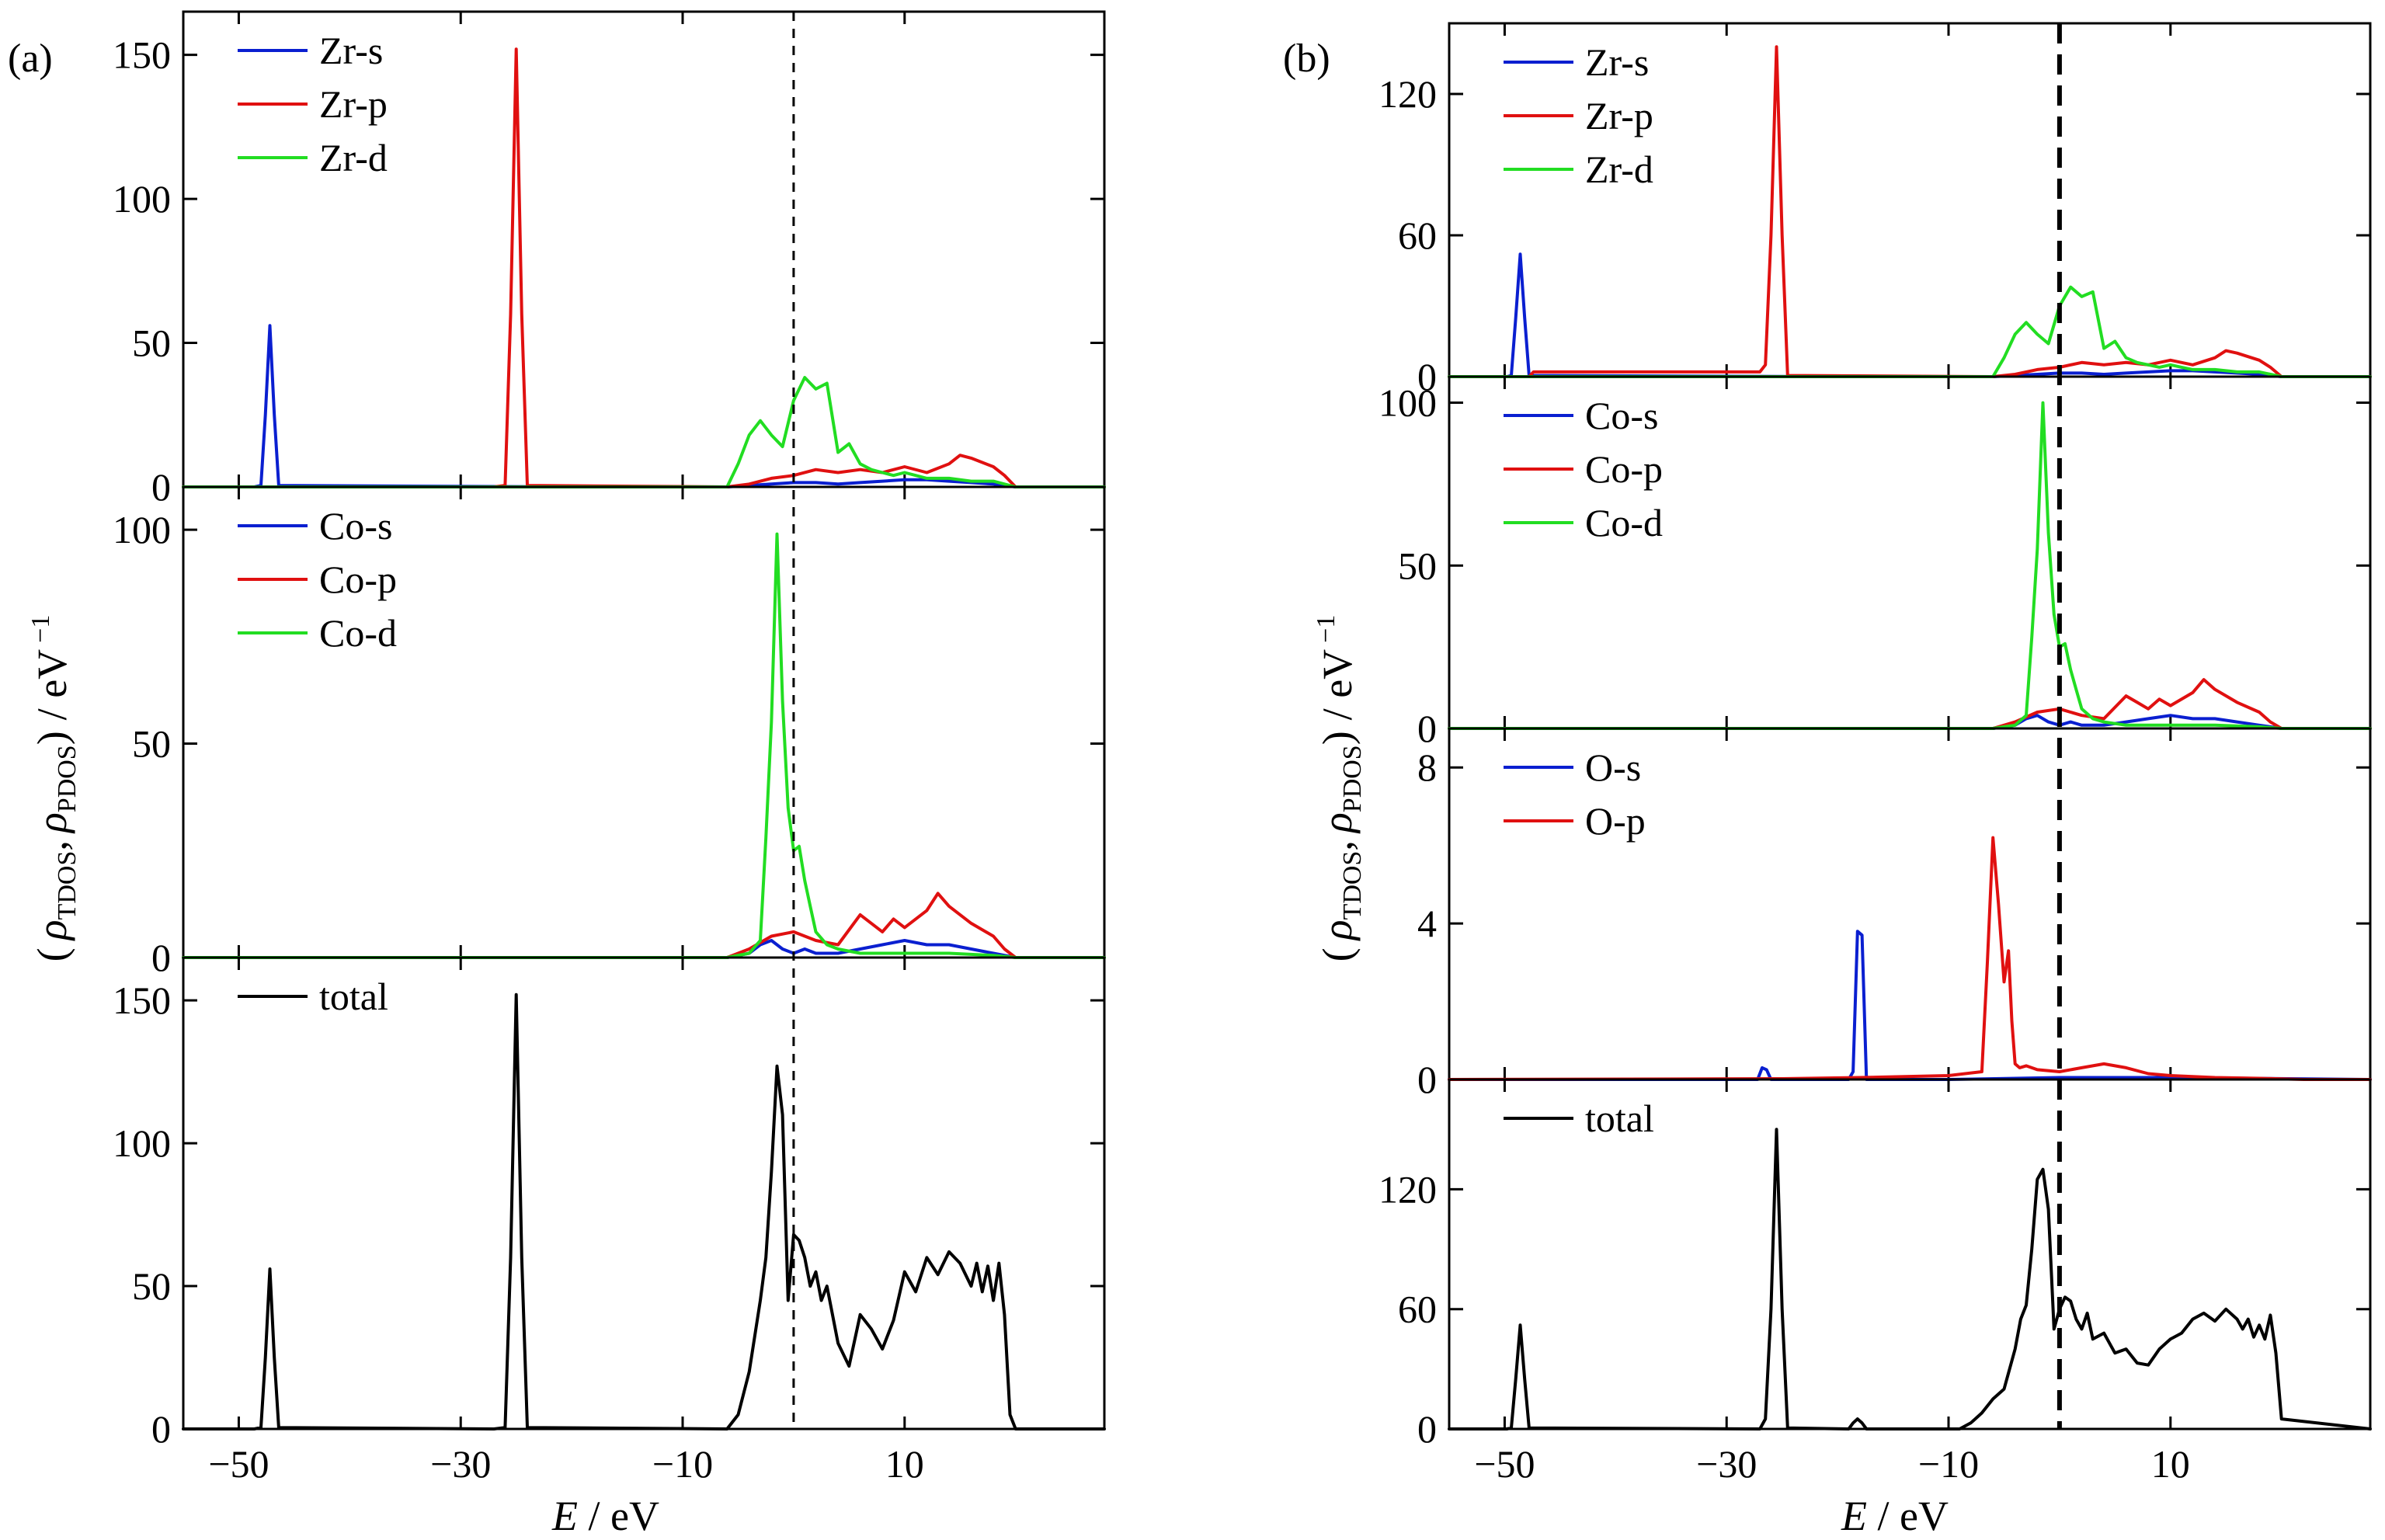 The width and height of the screenshot is (2385, 1540). Describe the element at coordinates (1875, 210) in the screenshot. I see `subplot-b1: 0 60 120 Zr-s Zr-p Zr-d` at that location.